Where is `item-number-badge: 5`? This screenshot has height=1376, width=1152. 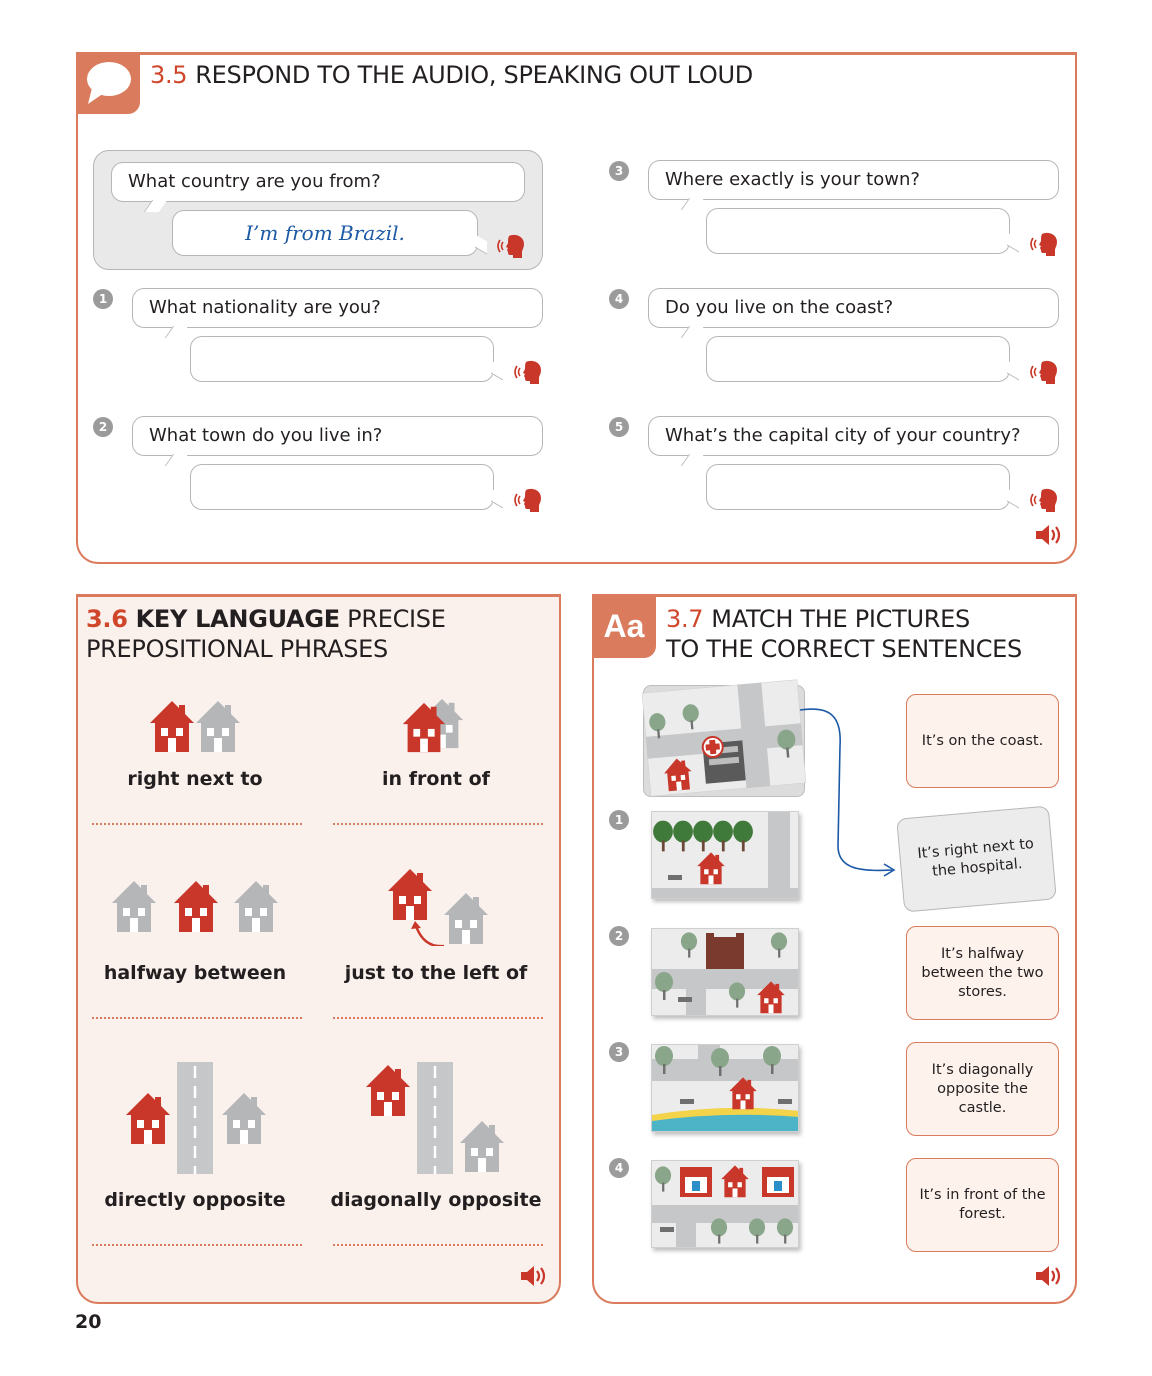
item-number-badge: 5 is located at coordinates (619, 427).